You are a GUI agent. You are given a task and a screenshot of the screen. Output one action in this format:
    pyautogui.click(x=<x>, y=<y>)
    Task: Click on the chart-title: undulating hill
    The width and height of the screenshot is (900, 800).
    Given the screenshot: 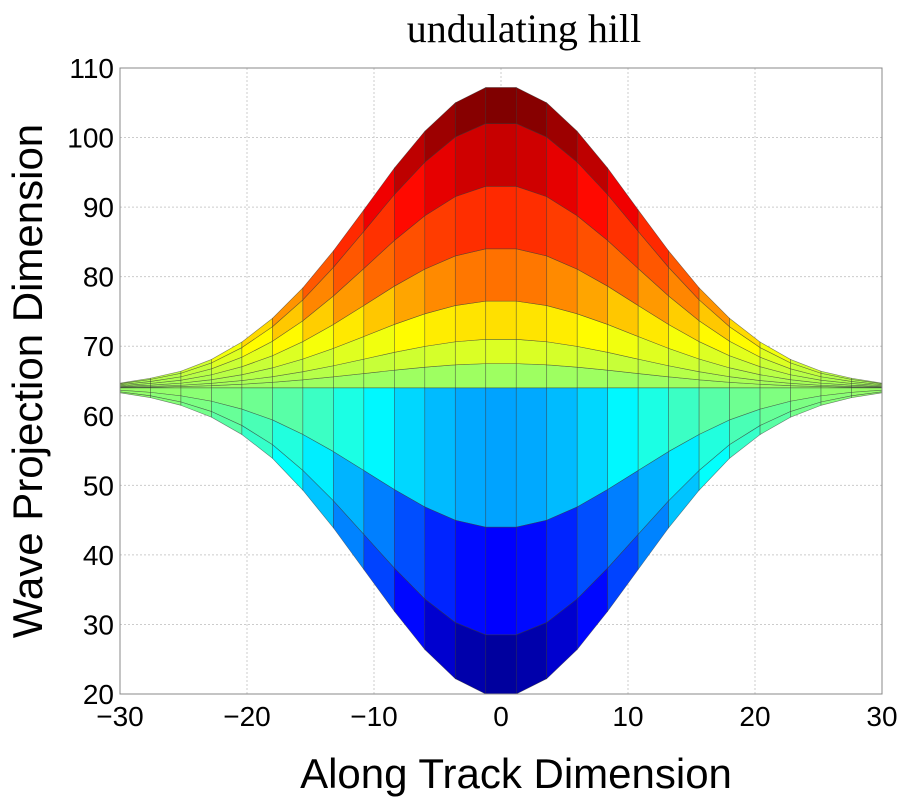 What is the action you would take?
    pyautogui.click(x=524, y=28)
    